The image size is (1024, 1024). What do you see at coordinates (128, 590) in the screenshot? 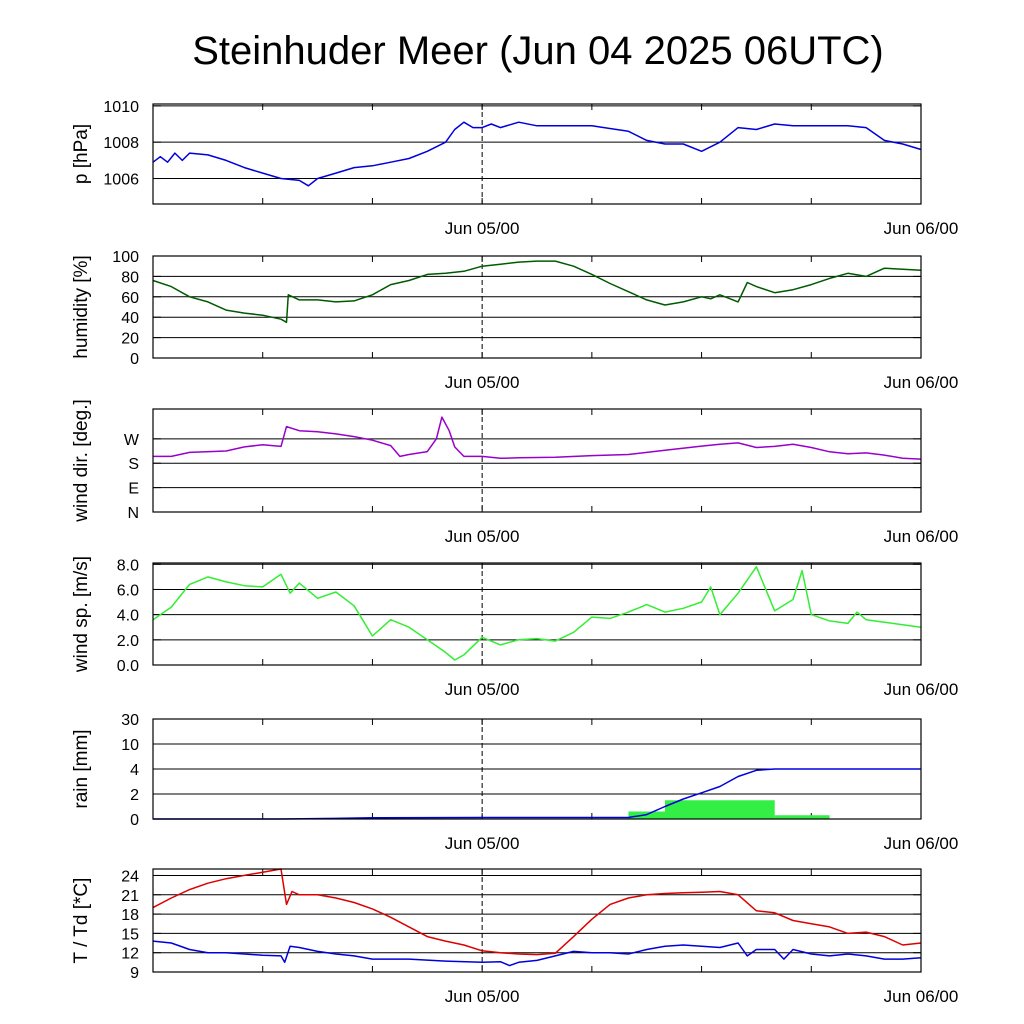
I see `y-tick-label: 6.0` at bounding box center [128, 590].